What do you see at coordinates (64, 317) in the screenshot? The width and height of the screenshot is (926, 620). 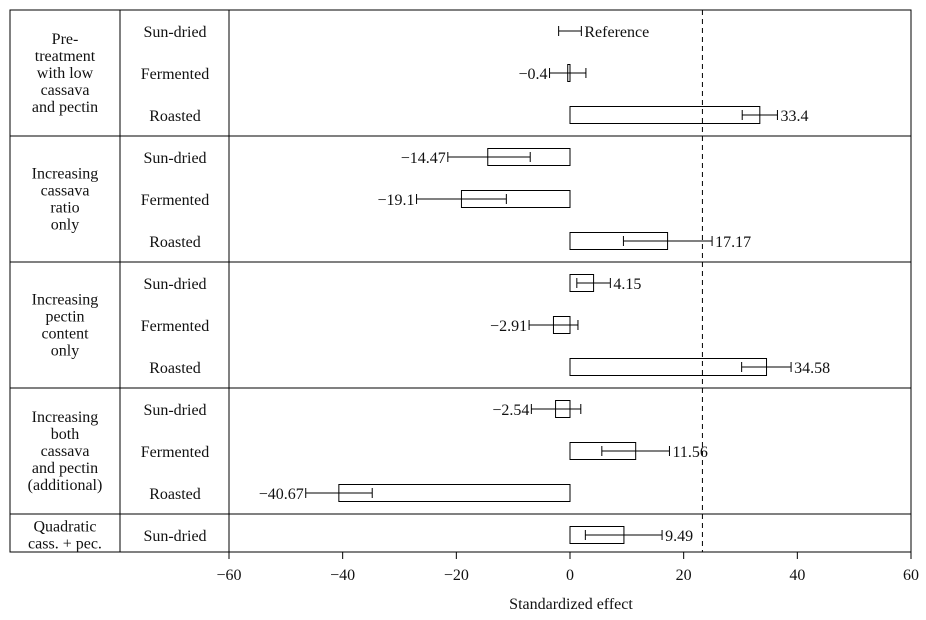 I see `group-label-line: pectin` at bounding box center [64, 317].